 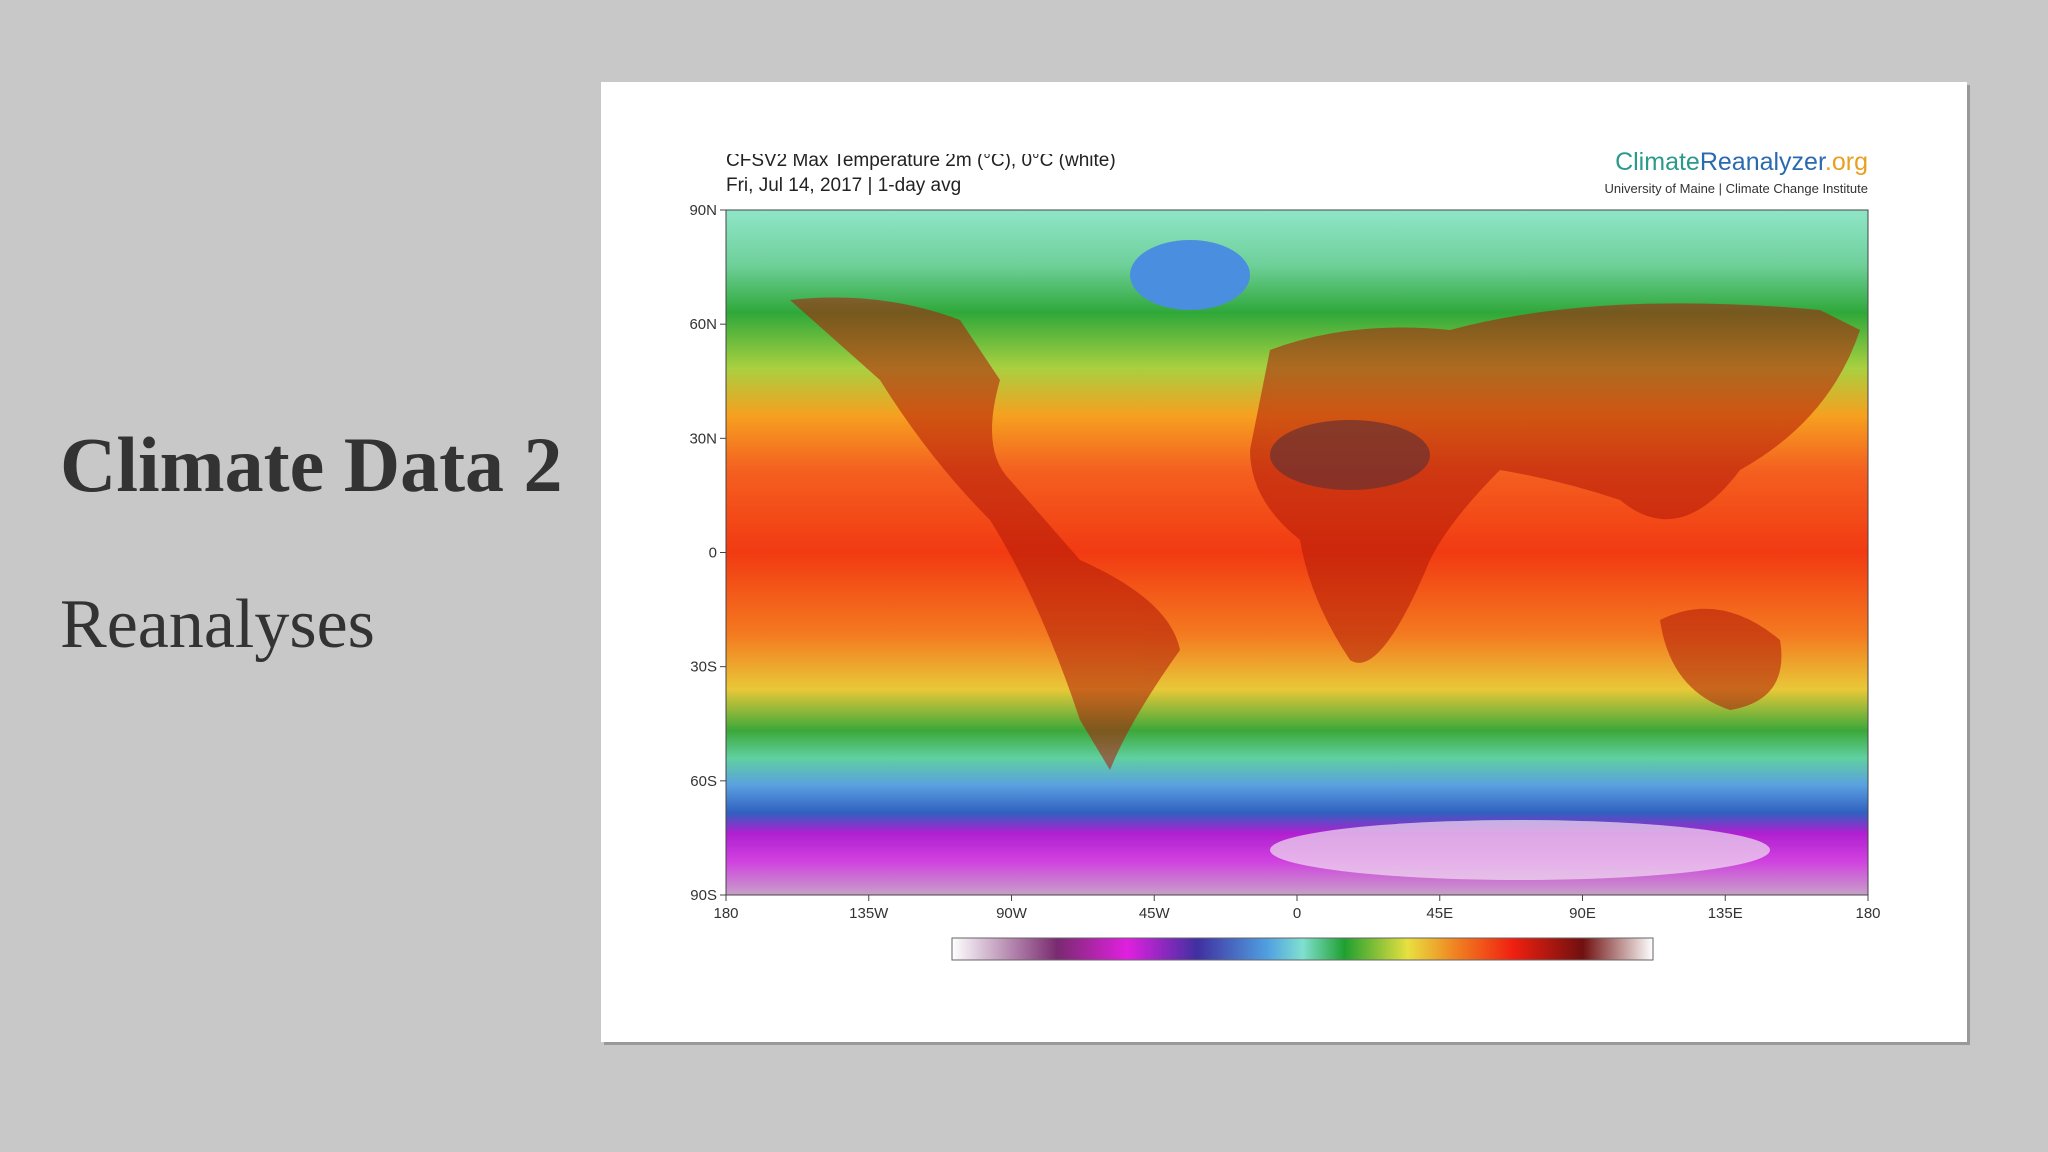 I want to click on lon-label: 135E, so click(x=1725, y=913).